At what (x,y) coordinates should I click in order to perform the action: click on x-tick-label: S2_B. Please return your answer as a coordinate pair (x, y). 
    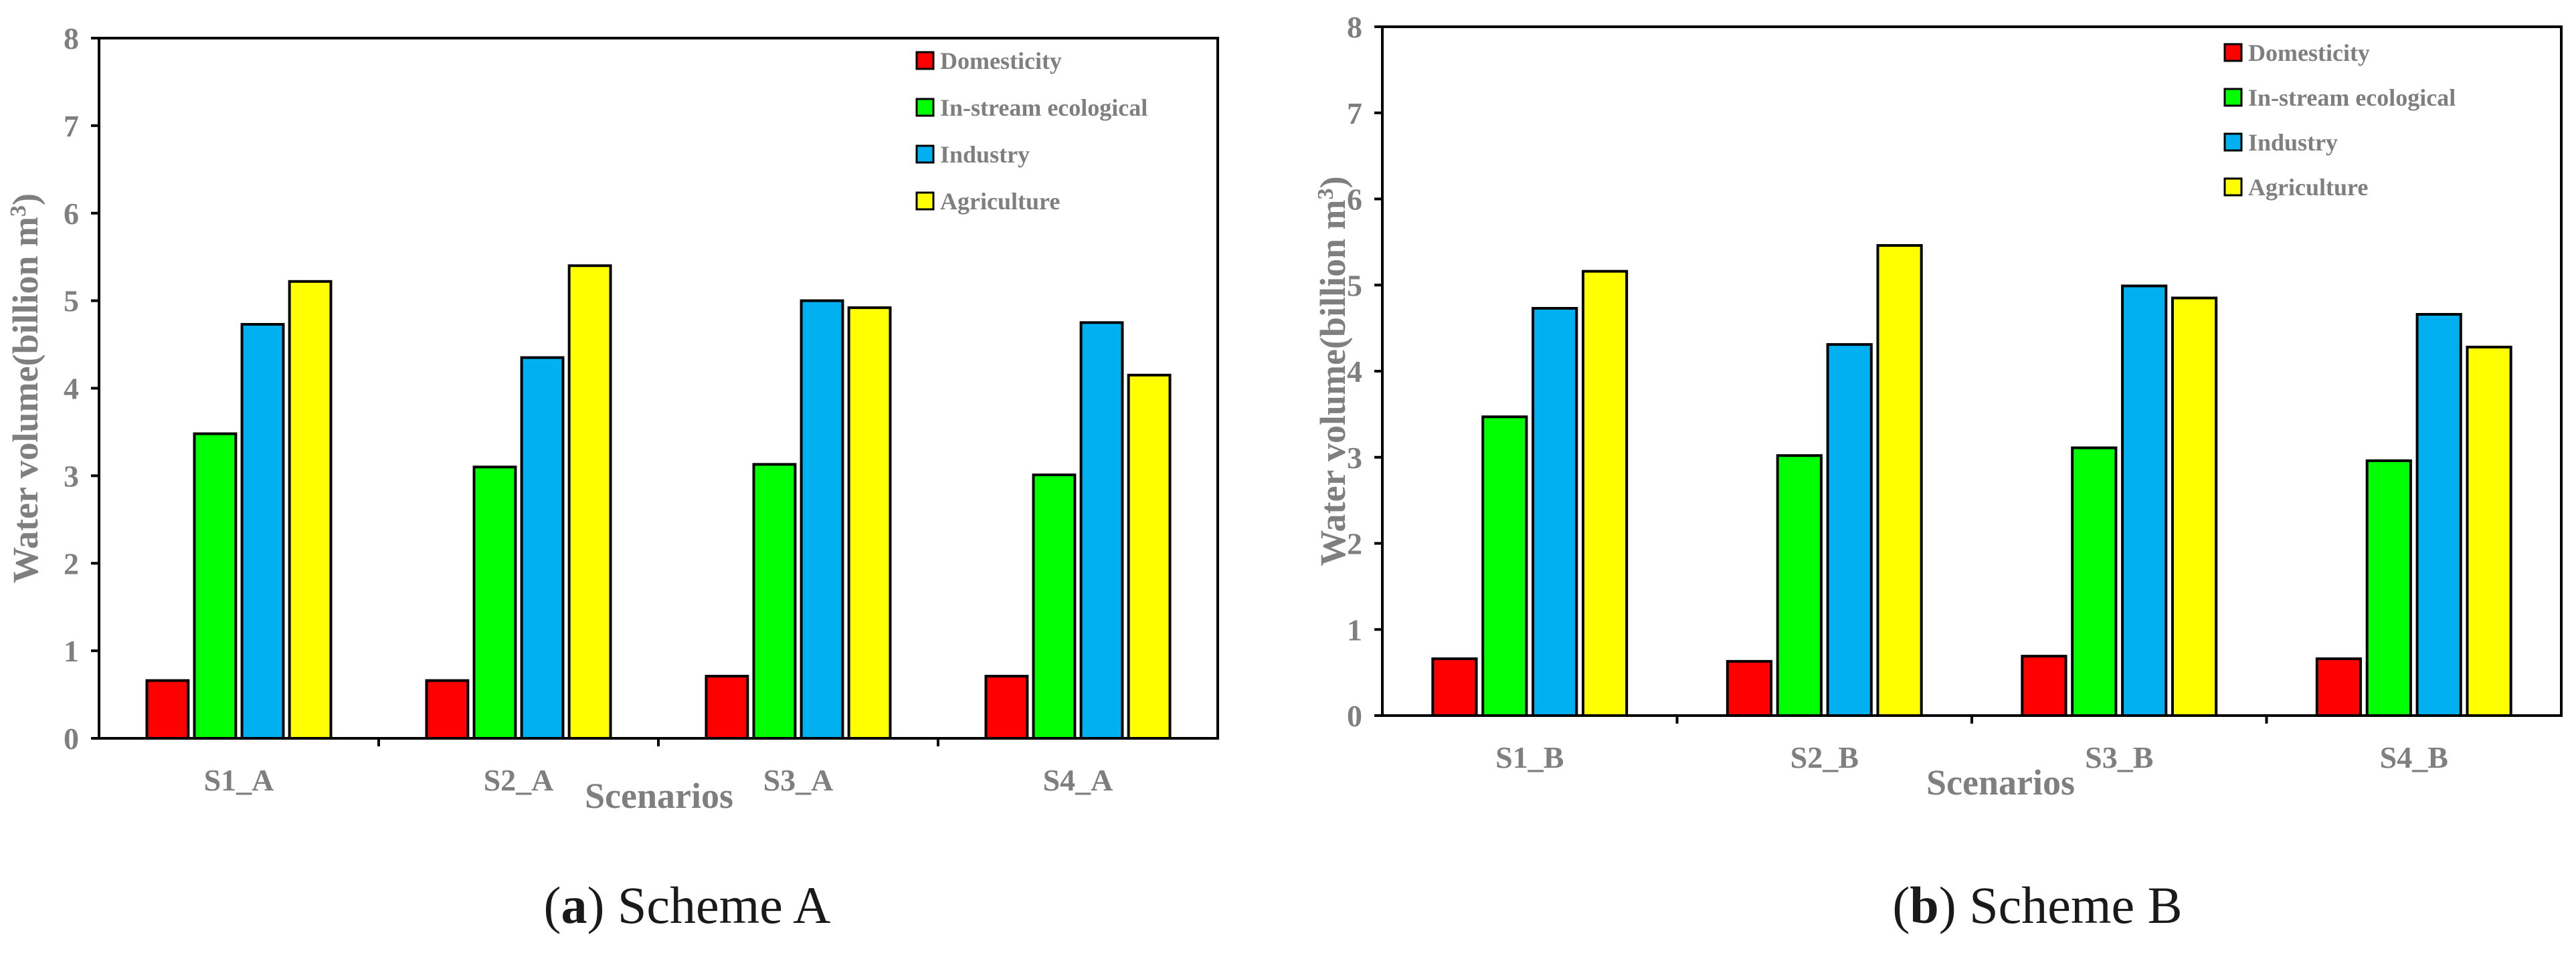
    Looking at the image, I should click on (1824, 757).